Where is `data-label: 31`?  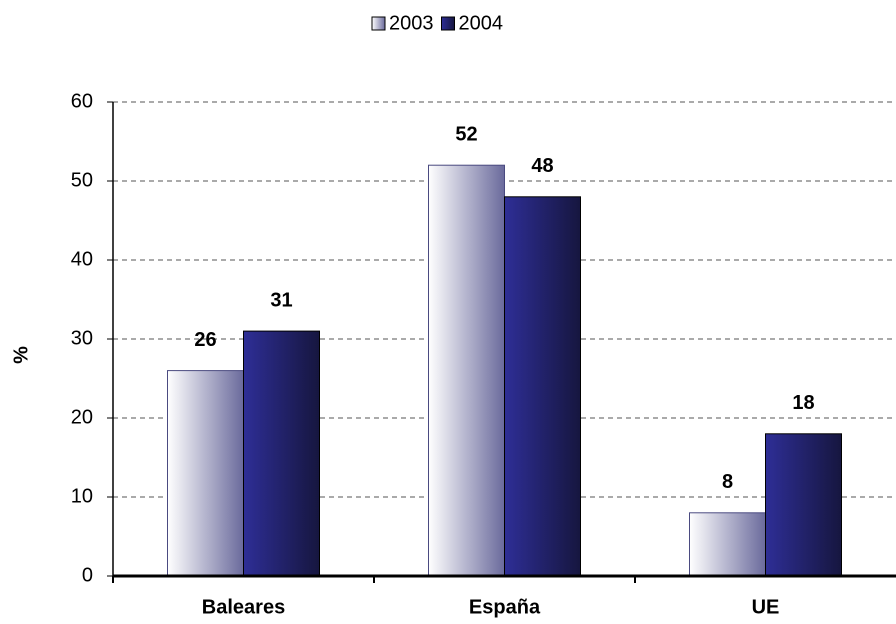
data-label: 31 is located at coordinates (281, 300).